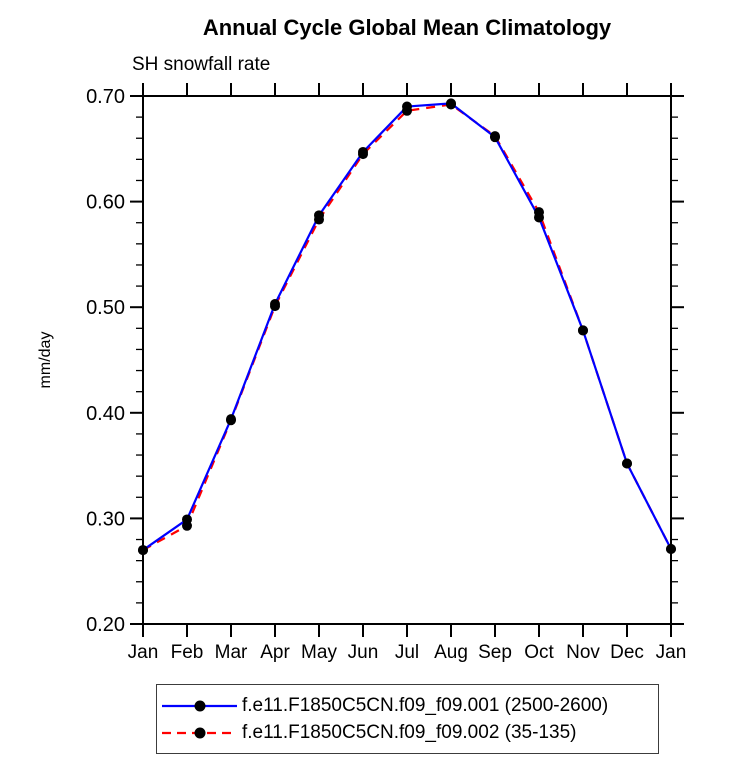  Describe the element at coordinates (319, 652) in the screenshot. I see `x-tick-label: May` at that location.